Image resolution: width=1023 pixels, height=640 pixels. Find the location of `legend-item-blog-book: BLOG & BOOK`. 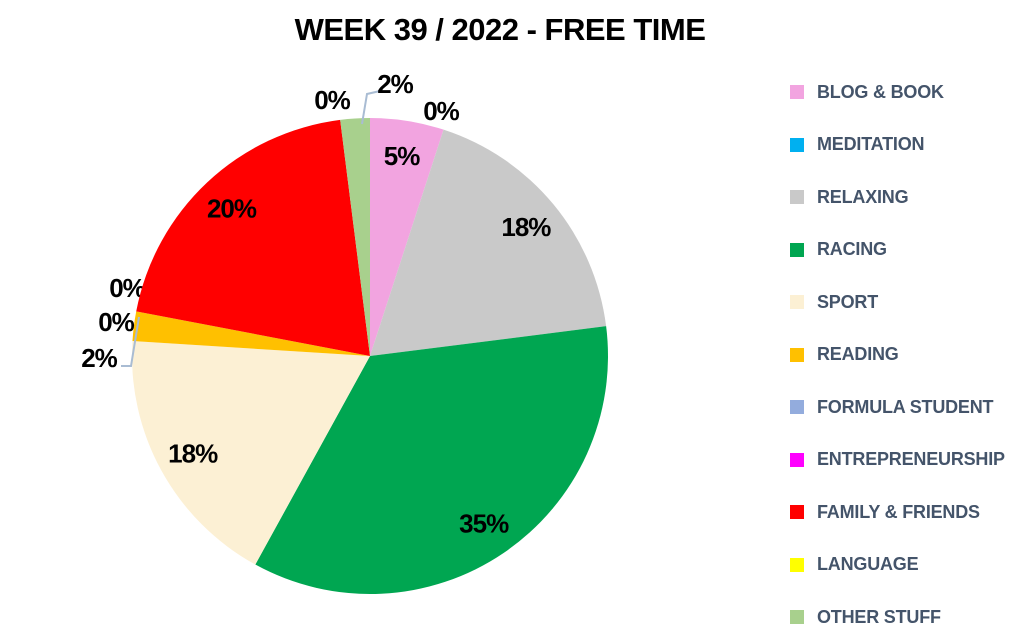

legend-item-blog-book: BLOG & BOOK is located at coordinates (867, 91).